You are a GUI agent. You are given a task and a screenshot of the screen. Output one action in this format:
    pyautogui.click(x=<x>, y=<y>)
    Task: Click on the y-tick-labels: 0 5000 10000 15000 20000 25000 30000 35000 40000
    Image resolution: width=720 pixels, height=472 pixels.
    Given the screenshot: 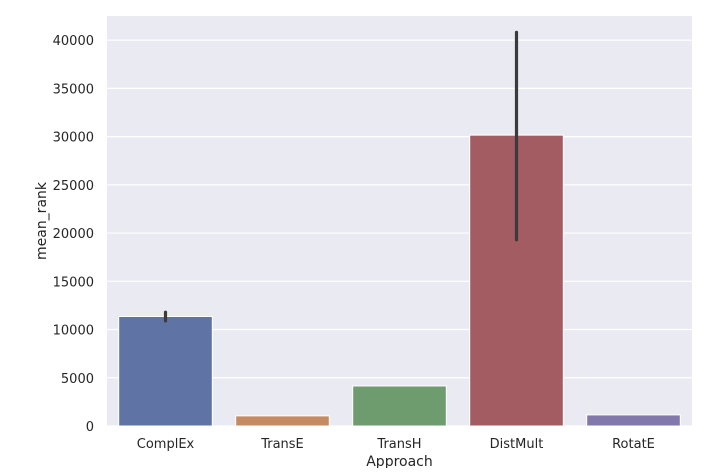 What is the action you would take?
    pyautogui.click(x=73, y=234)
    